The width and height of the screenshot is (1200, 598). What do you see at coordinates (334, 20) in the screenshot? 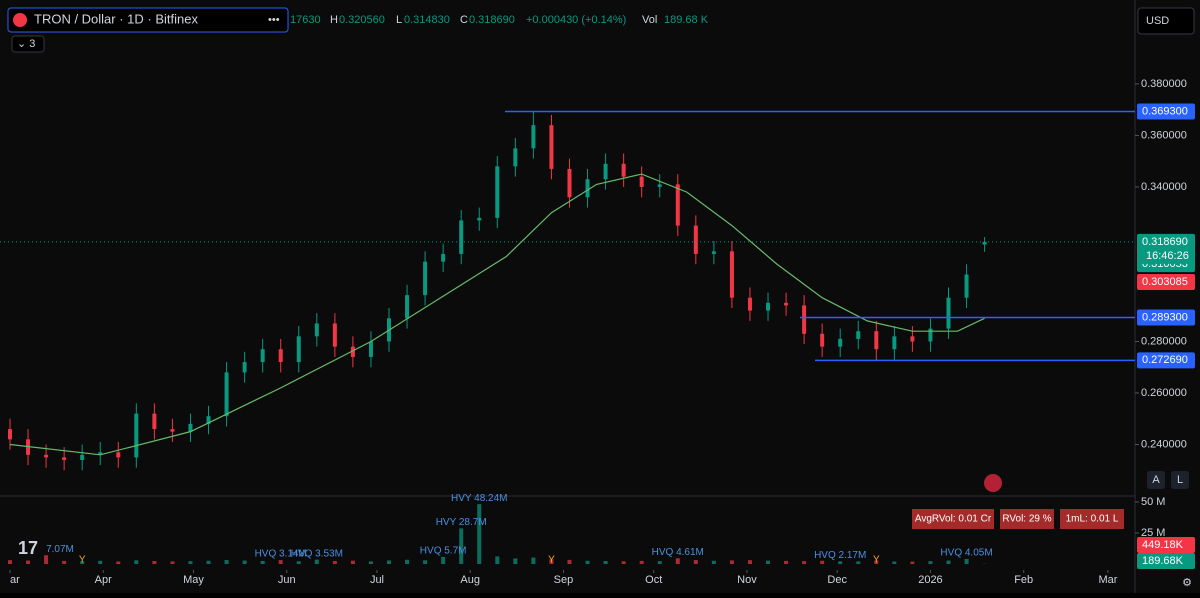
I see `h-label: H` at bounding box center [334, 20].